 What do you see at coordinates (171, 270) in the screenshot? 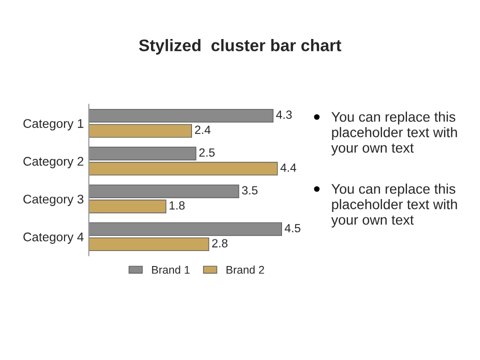
I see `legend-label: Brand 1` at bounding box center [171, 270].